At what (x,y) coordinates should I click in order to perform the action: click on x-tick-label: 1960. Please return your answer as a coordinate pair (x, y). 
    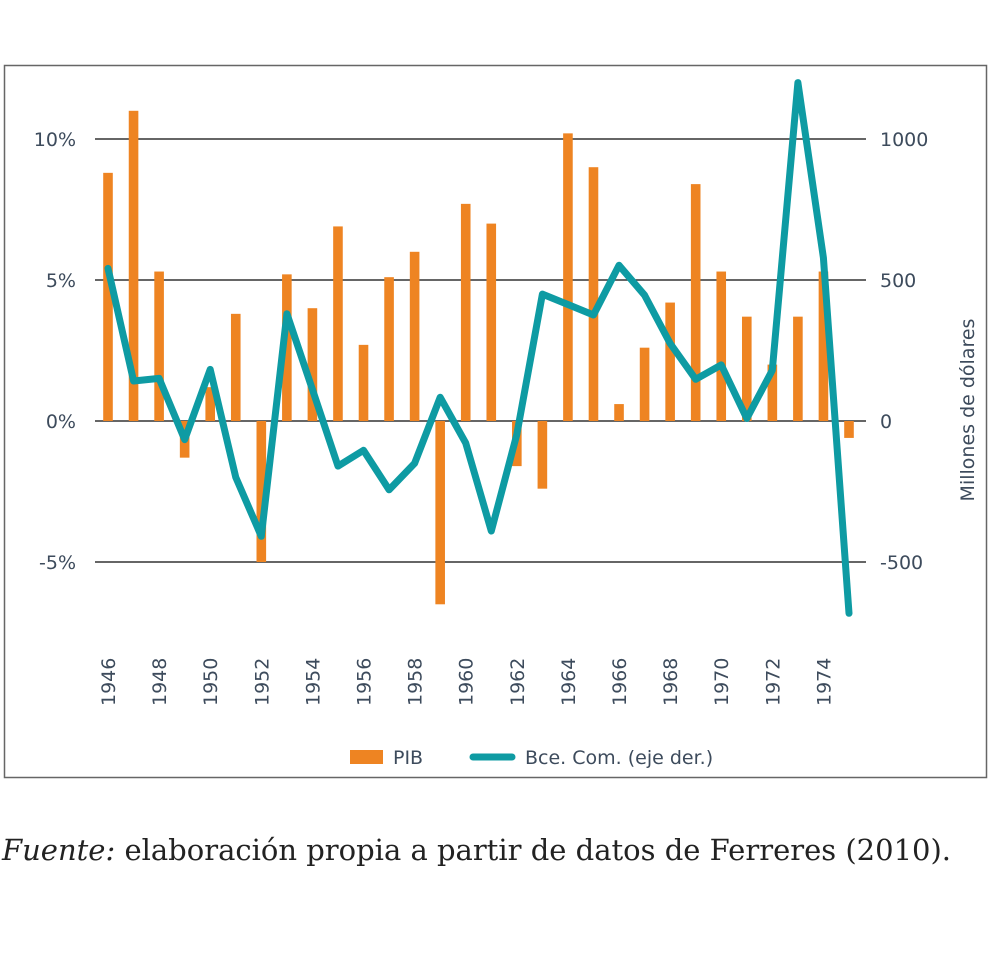
    Looking at the image, I should click on (467, 682).